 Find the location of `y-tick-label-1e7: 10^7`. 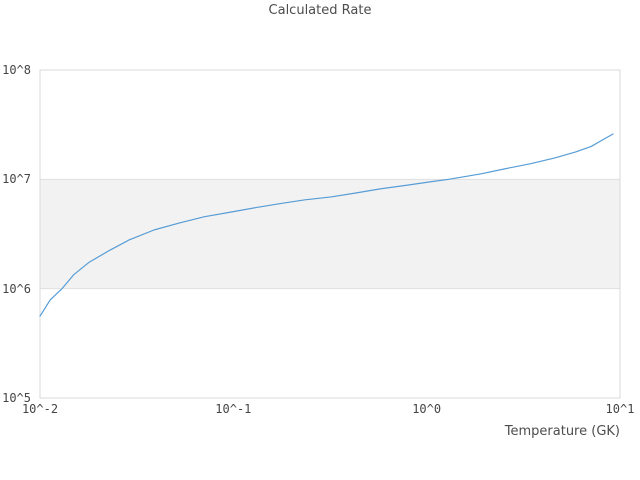

y-tick-label-1e7: 10^7 is located at coordinates (16, 179).